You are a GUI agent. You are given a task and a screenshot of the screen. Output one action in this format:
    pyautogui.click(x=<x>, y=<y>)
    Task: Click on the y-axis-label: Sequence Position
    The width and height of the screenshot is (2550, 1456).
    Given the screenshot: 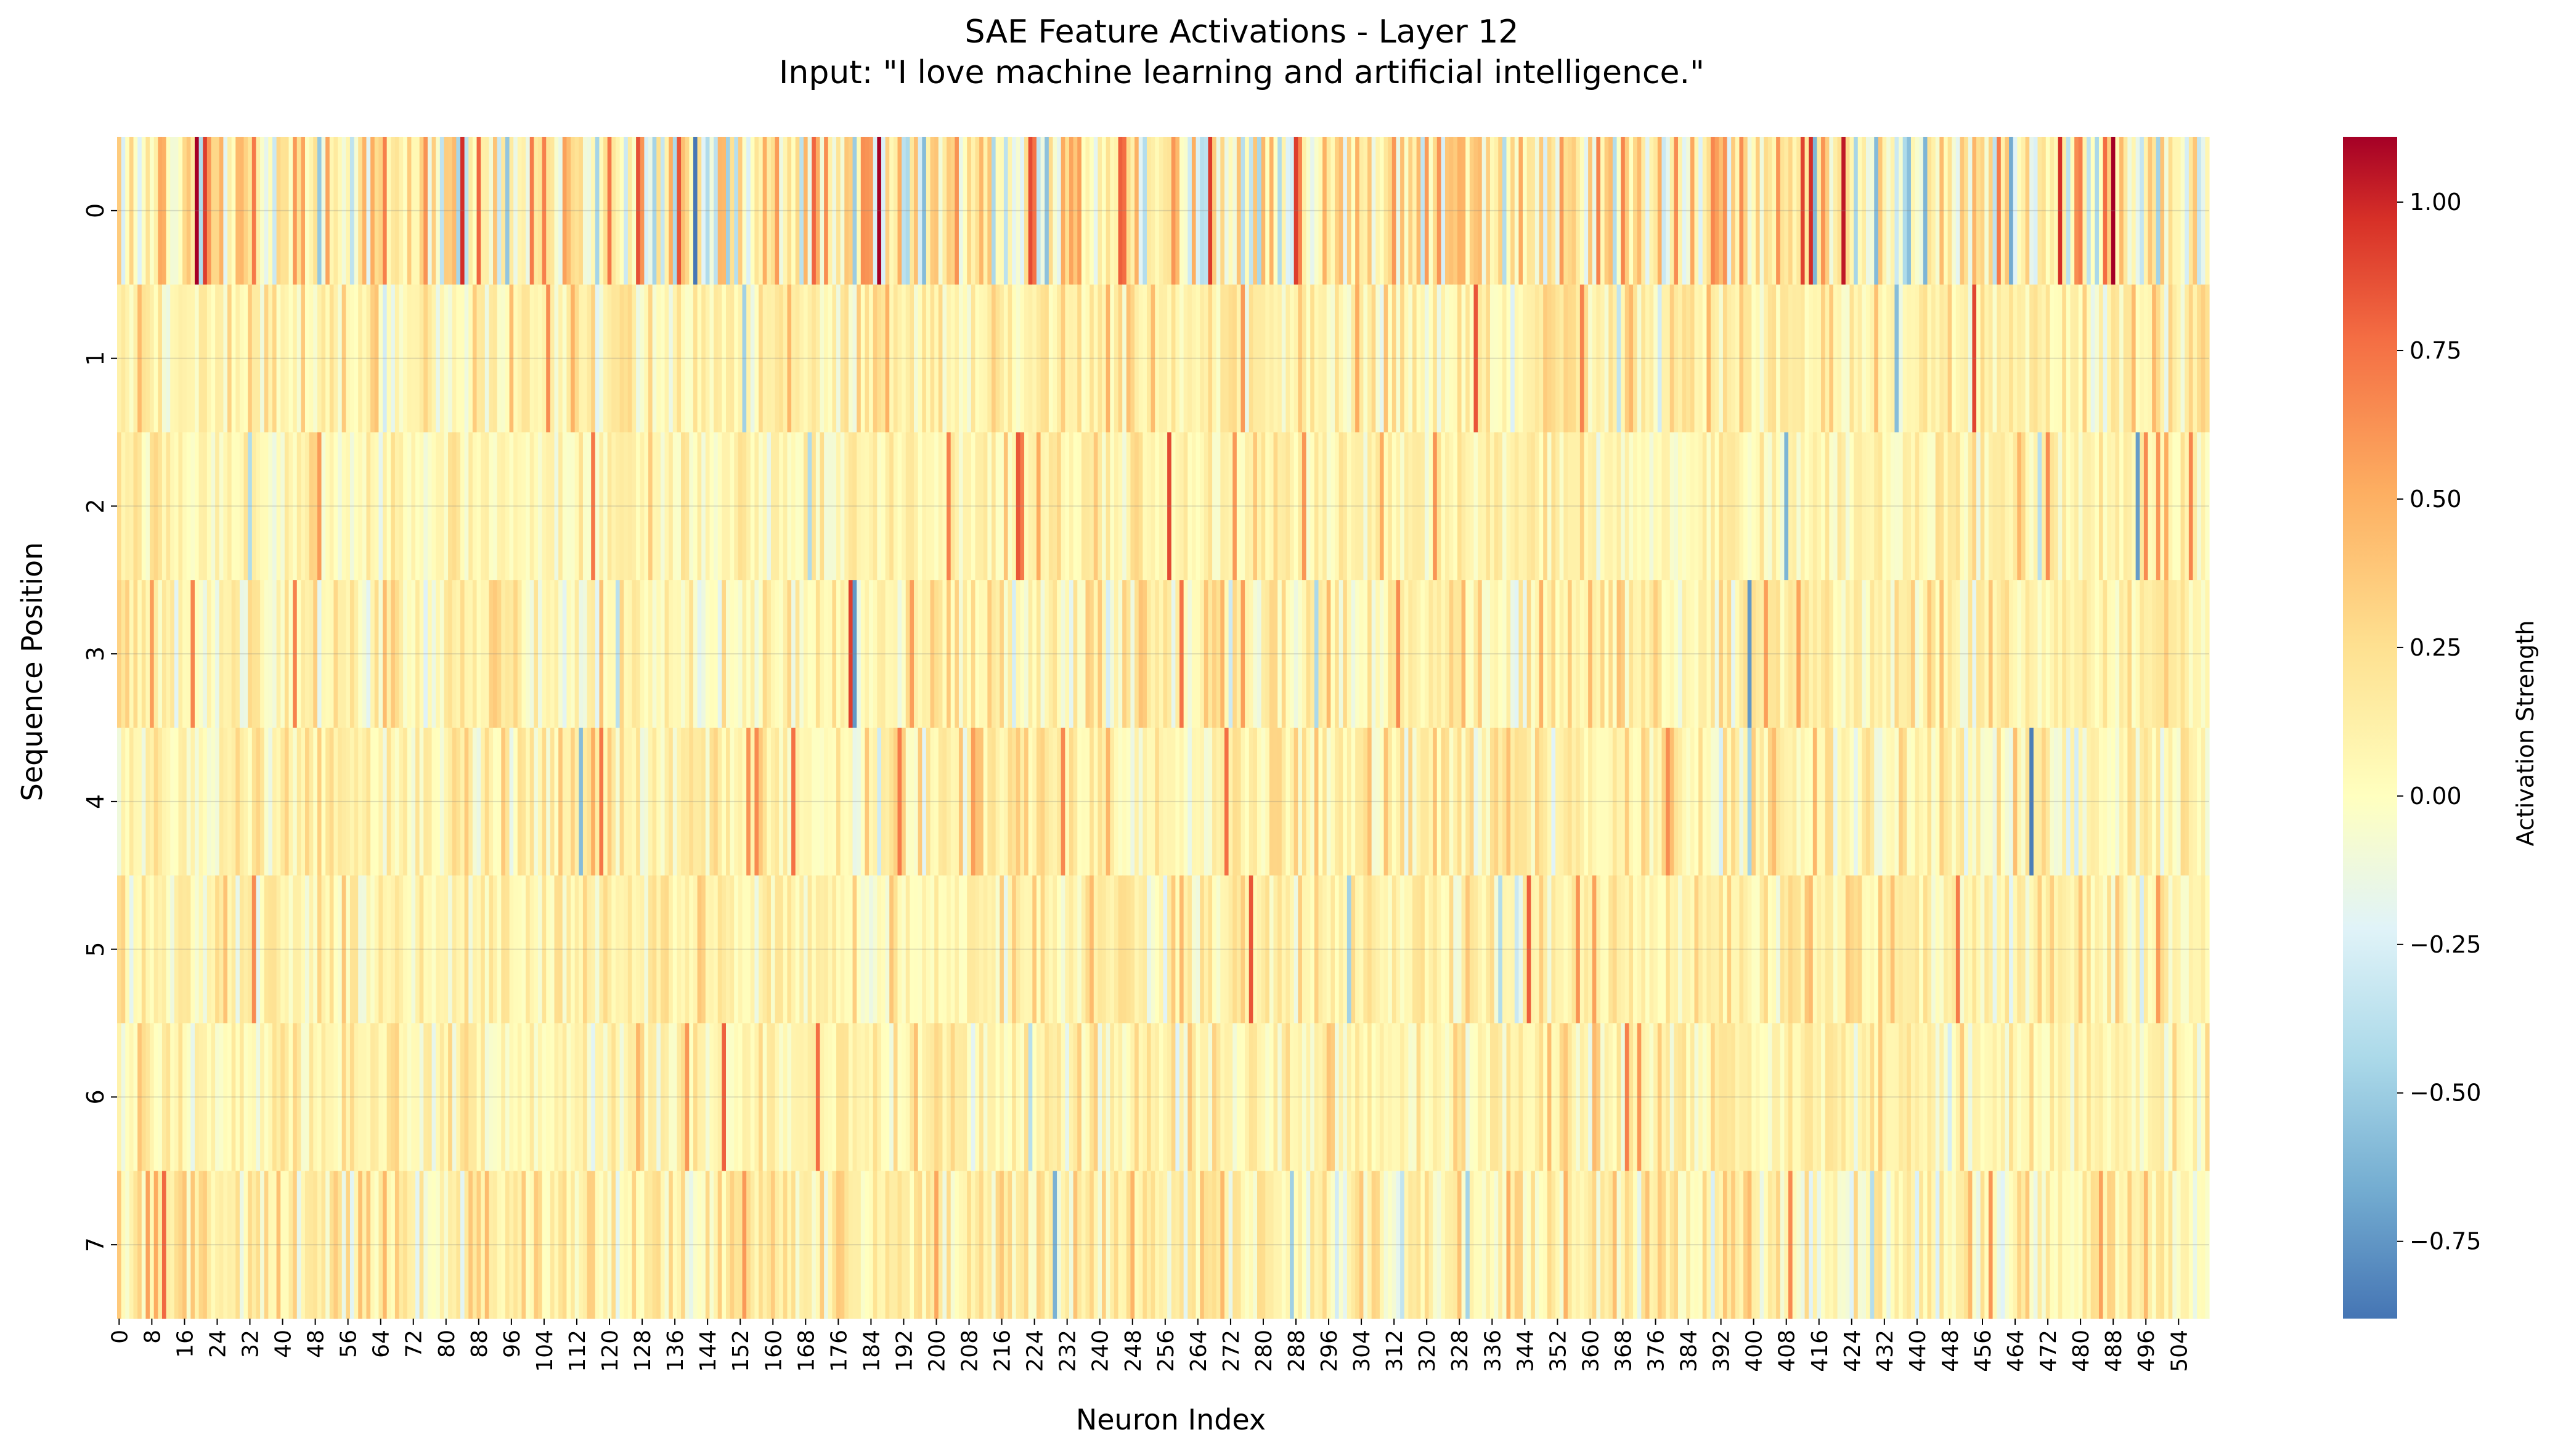 What is the action you would take?
    pyautogui.click(x=32, y=672)
    